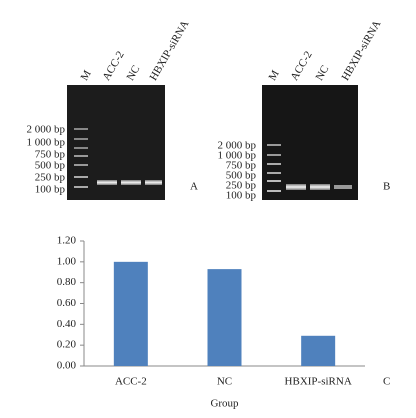 The width and height of the screenshot is (416, 418). I want to click on panel-label: A, so click(194, 187).